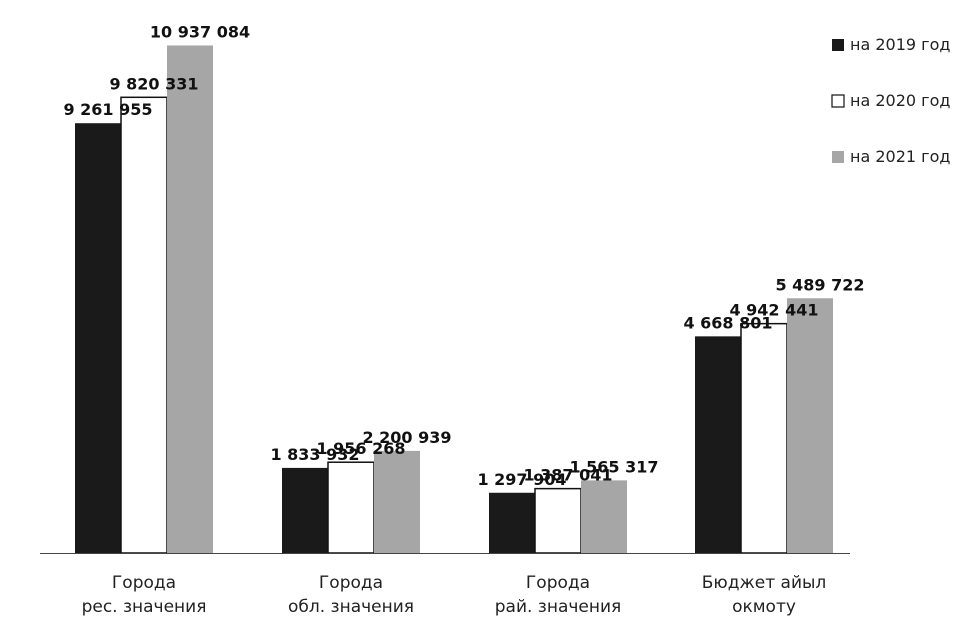  Describe the element at coordinates (900, 156) in the screenshot. I see `legend-label-3: на 2021 год` at that location.